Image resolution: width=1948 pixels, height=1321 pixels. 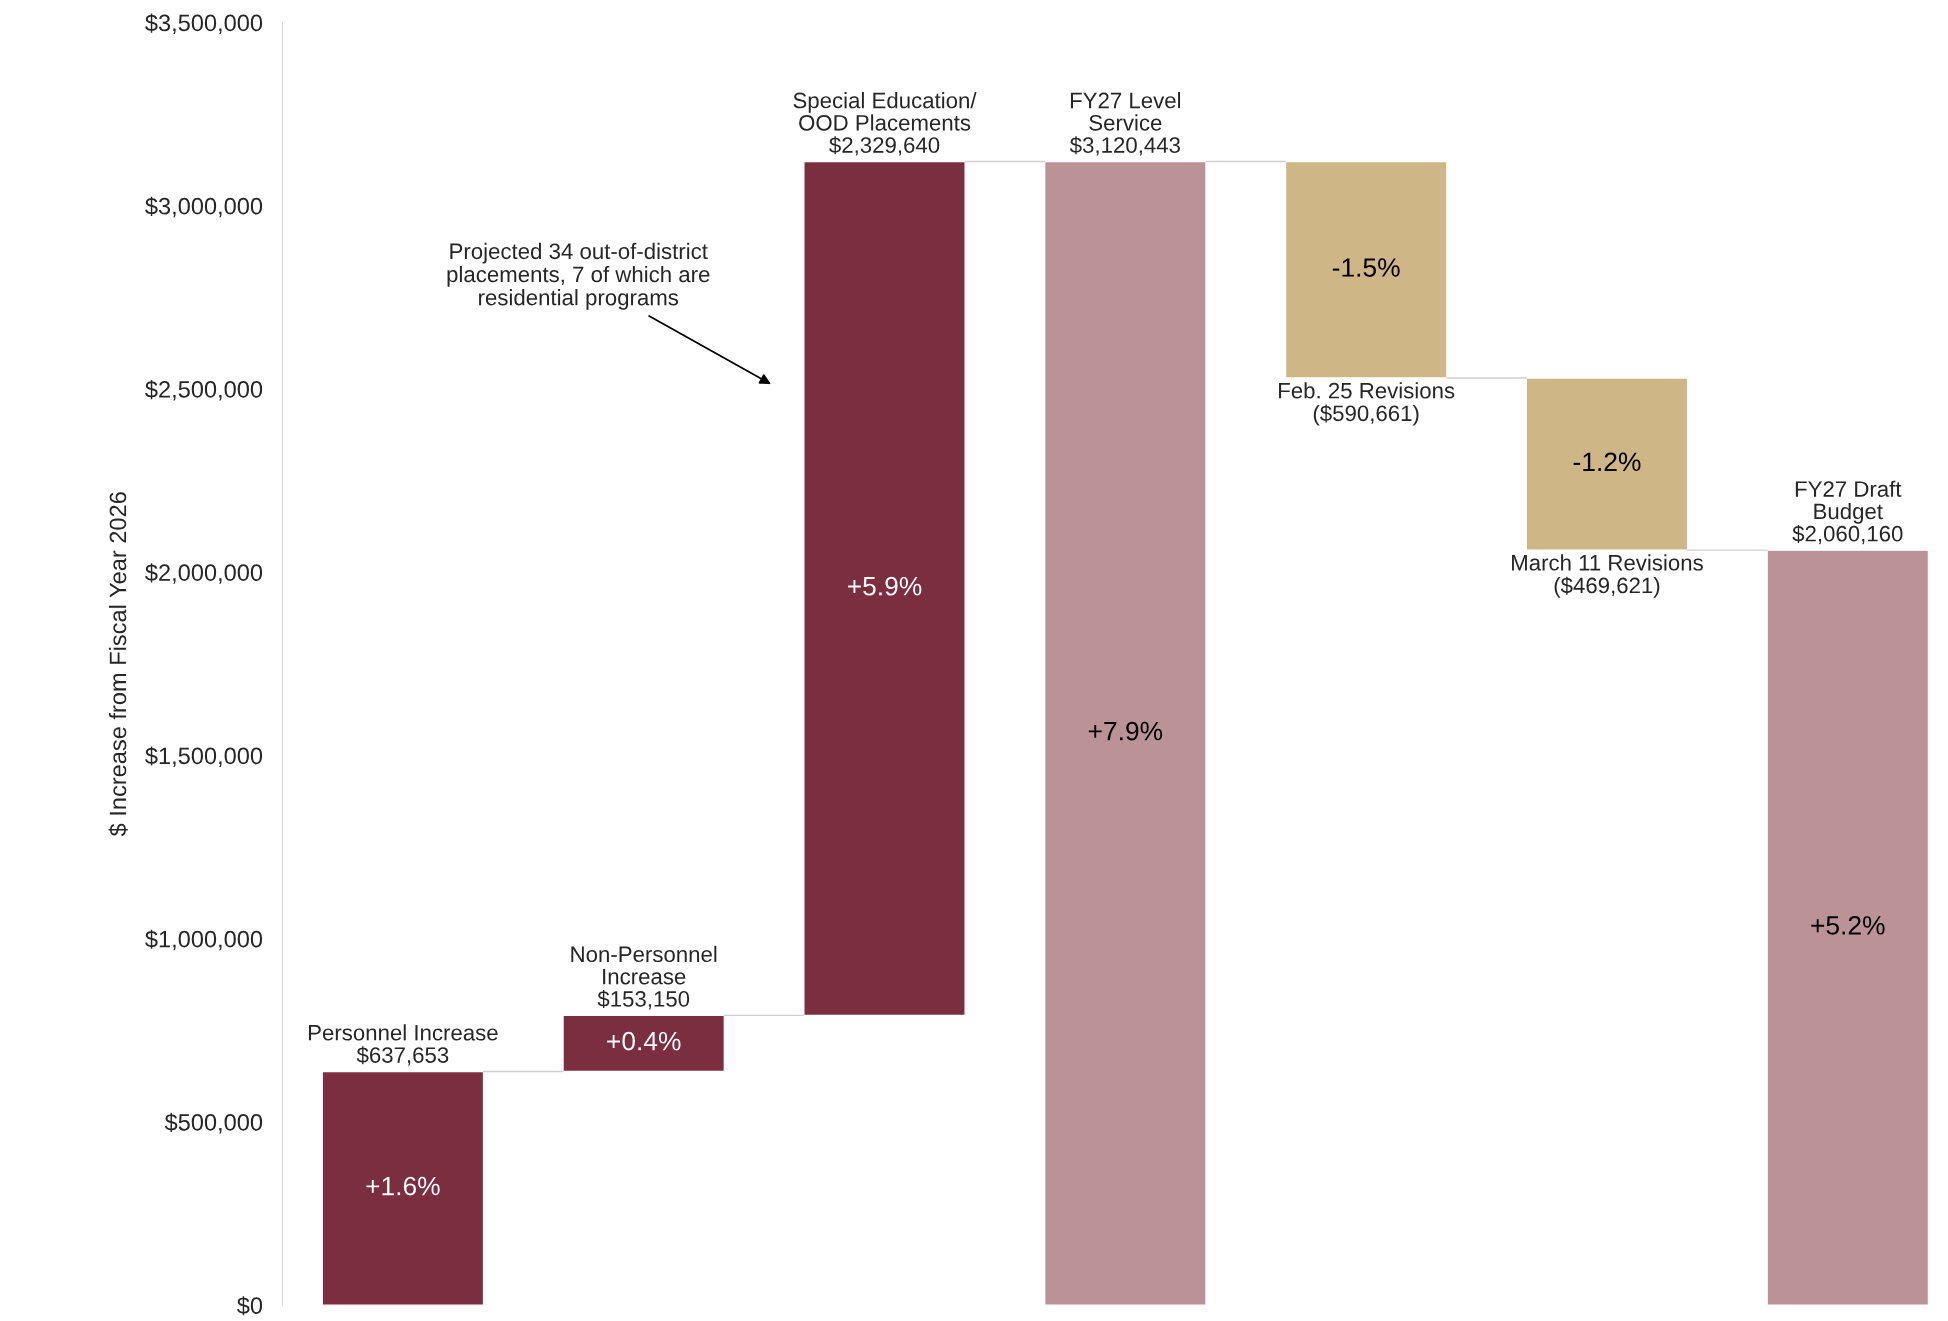 I want to click on y-tick-label: $3,000,000, so click(x=204, y=207).